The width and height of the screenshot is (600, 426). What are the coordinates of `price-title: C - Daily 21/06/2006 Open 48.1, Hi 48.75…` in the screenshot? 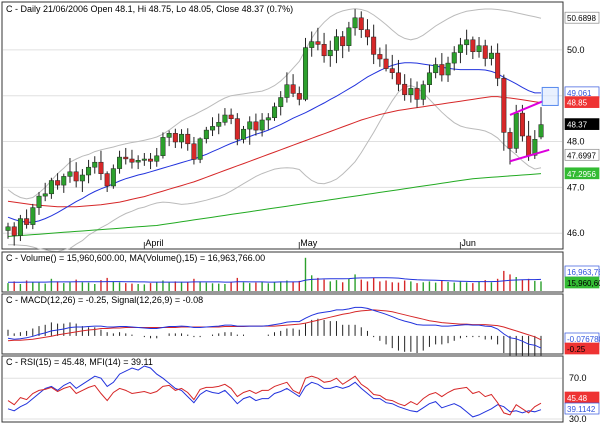 It's located at (149, 9).